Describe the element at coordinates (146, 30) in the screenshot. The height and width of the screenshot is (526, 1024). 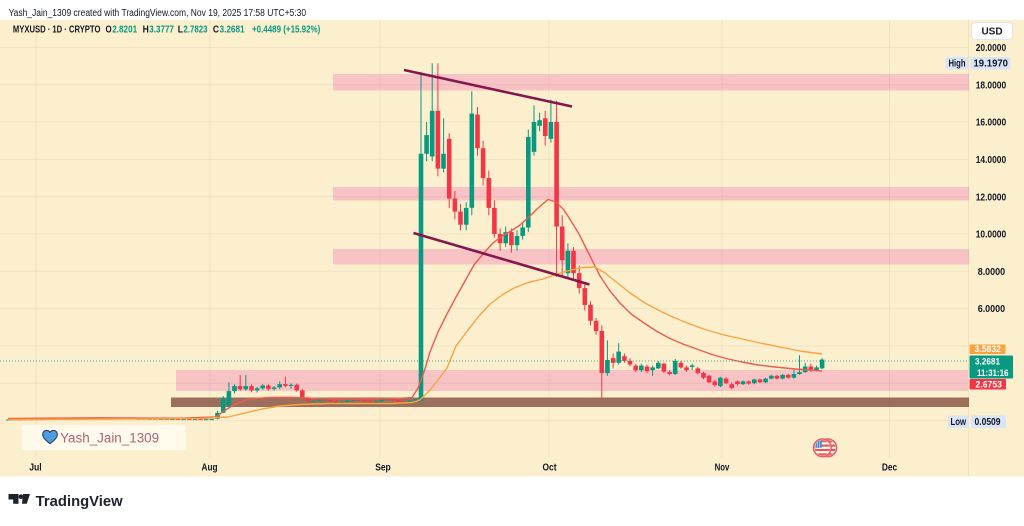
I see `svg-text: H` at that location.